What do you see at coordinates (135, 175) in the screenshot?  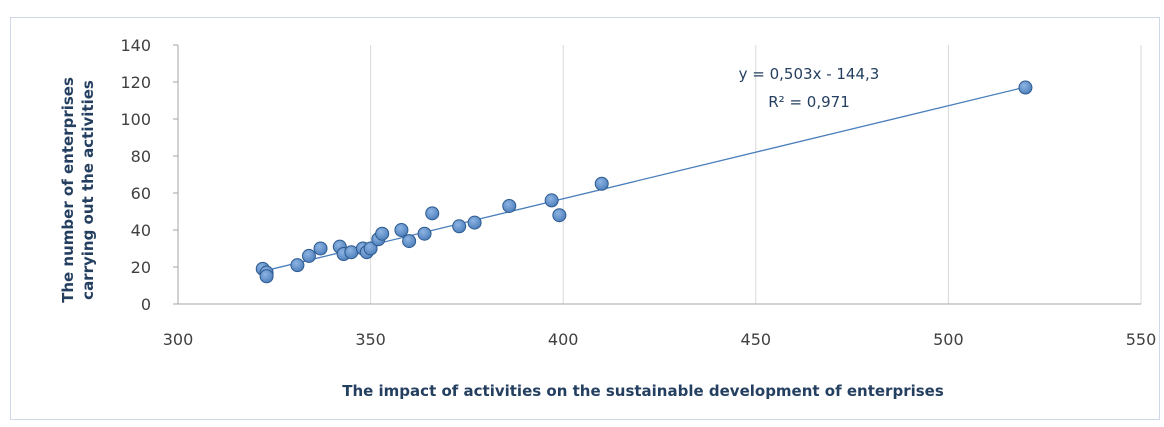 I see `y-axis-tick-labels: 0 20 40 60 80 100 120 140` at bounding box center [135, 175].